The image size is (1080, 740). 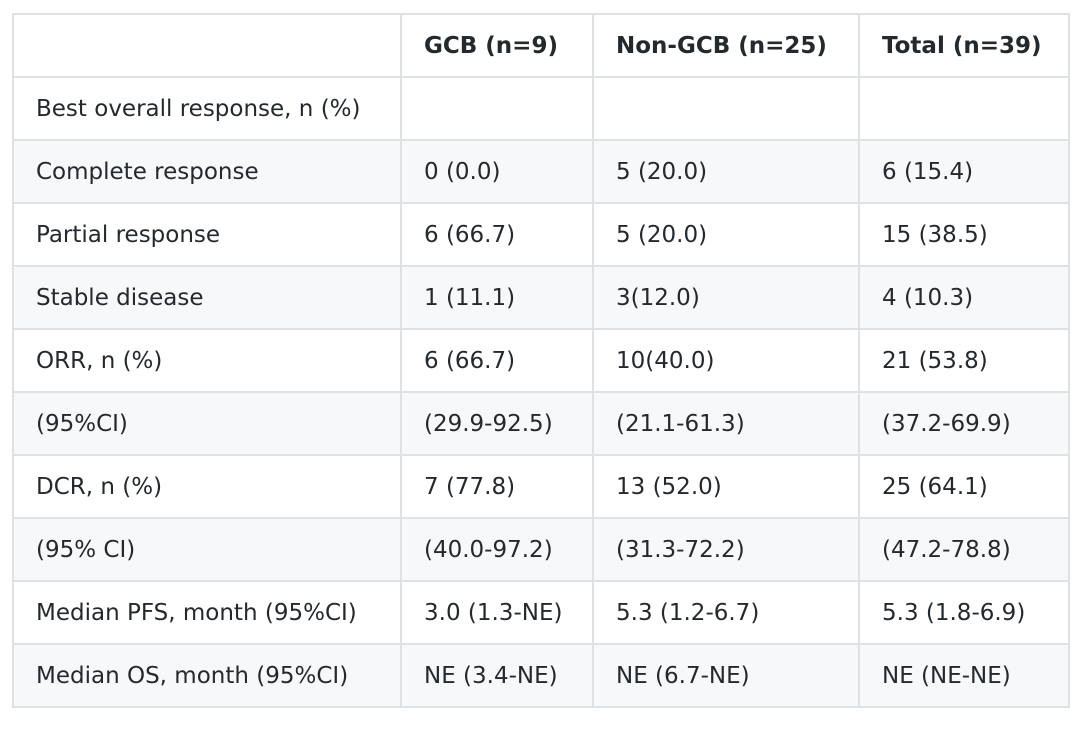 What do you see at coordinates (497, 486) in the screenshot?
I see `value-cell: 7 (77.8)` at bounding box center [497, 486].